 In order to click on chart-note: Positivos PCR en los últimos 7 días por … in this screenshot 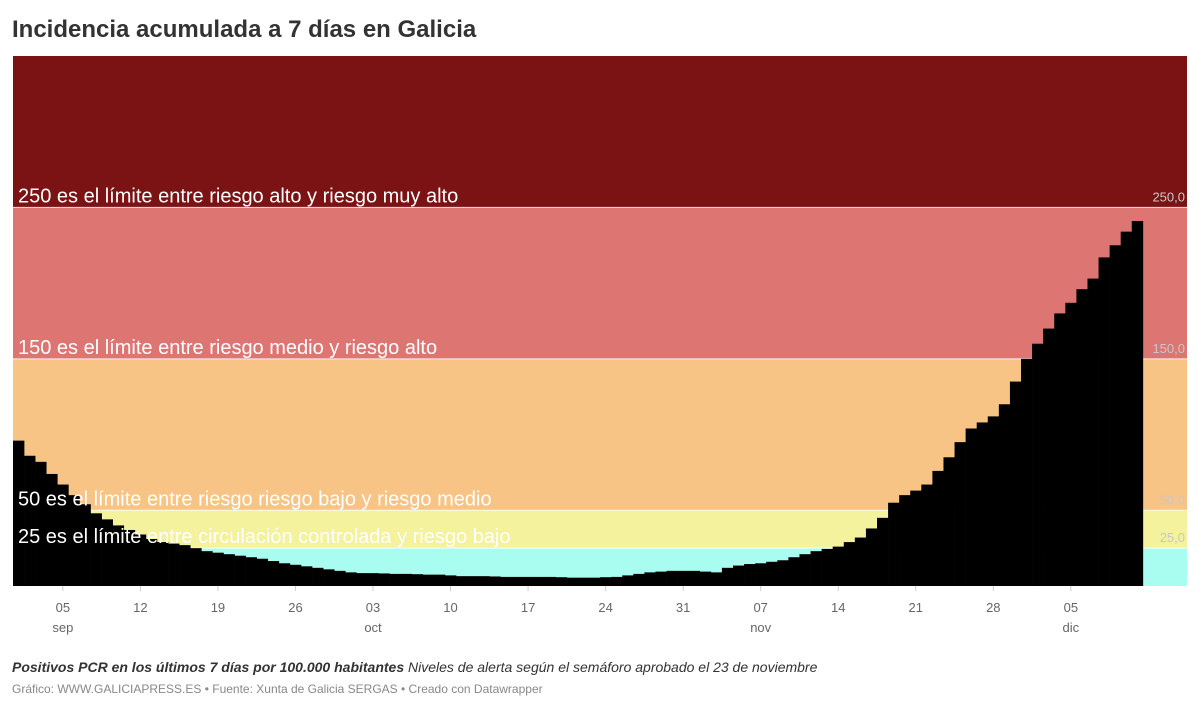, I will do `click(415, 667)`.